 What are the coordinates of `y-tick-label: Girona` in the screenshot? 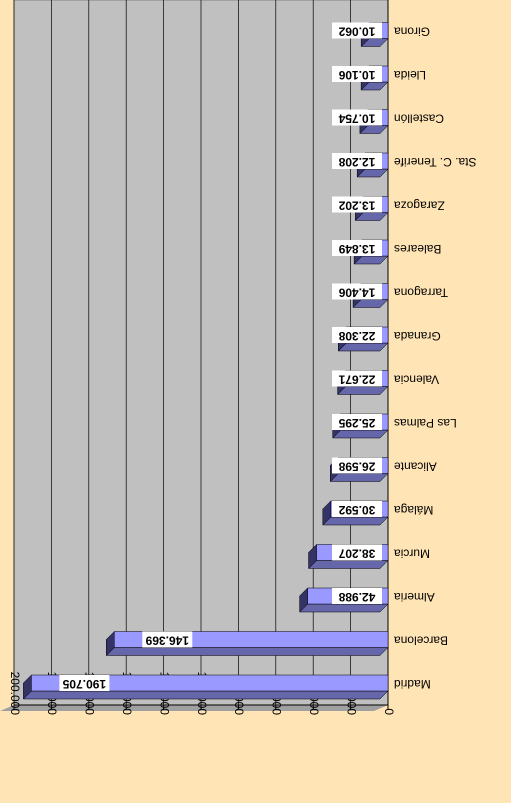 It's located at (412, 31).